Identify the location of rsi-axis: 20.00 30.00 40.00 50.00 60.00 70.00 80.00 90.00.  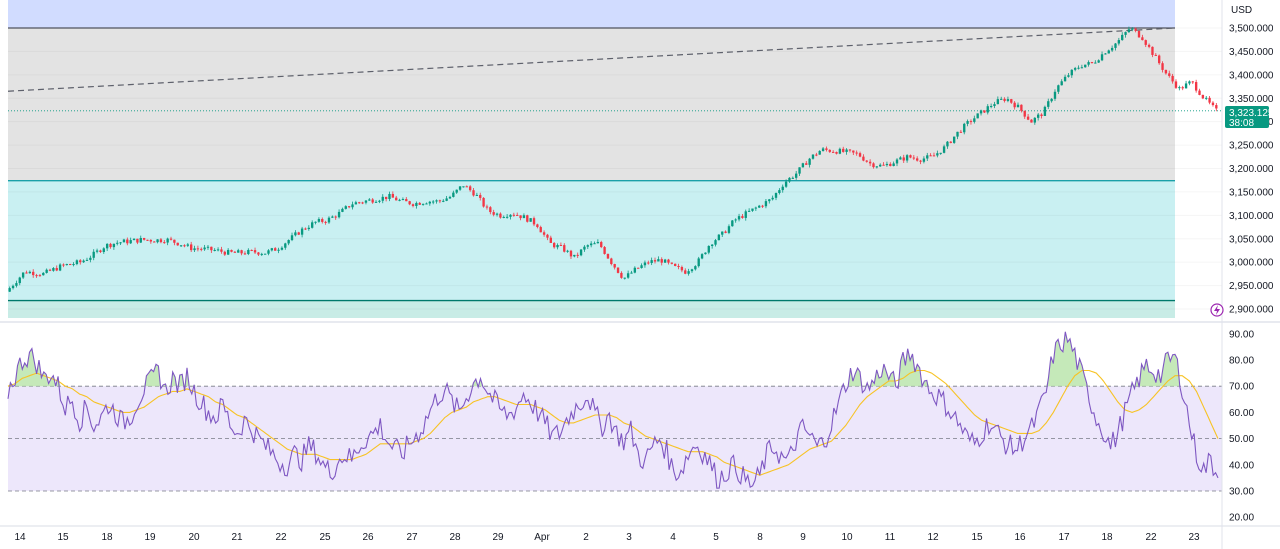
(1241, 426).